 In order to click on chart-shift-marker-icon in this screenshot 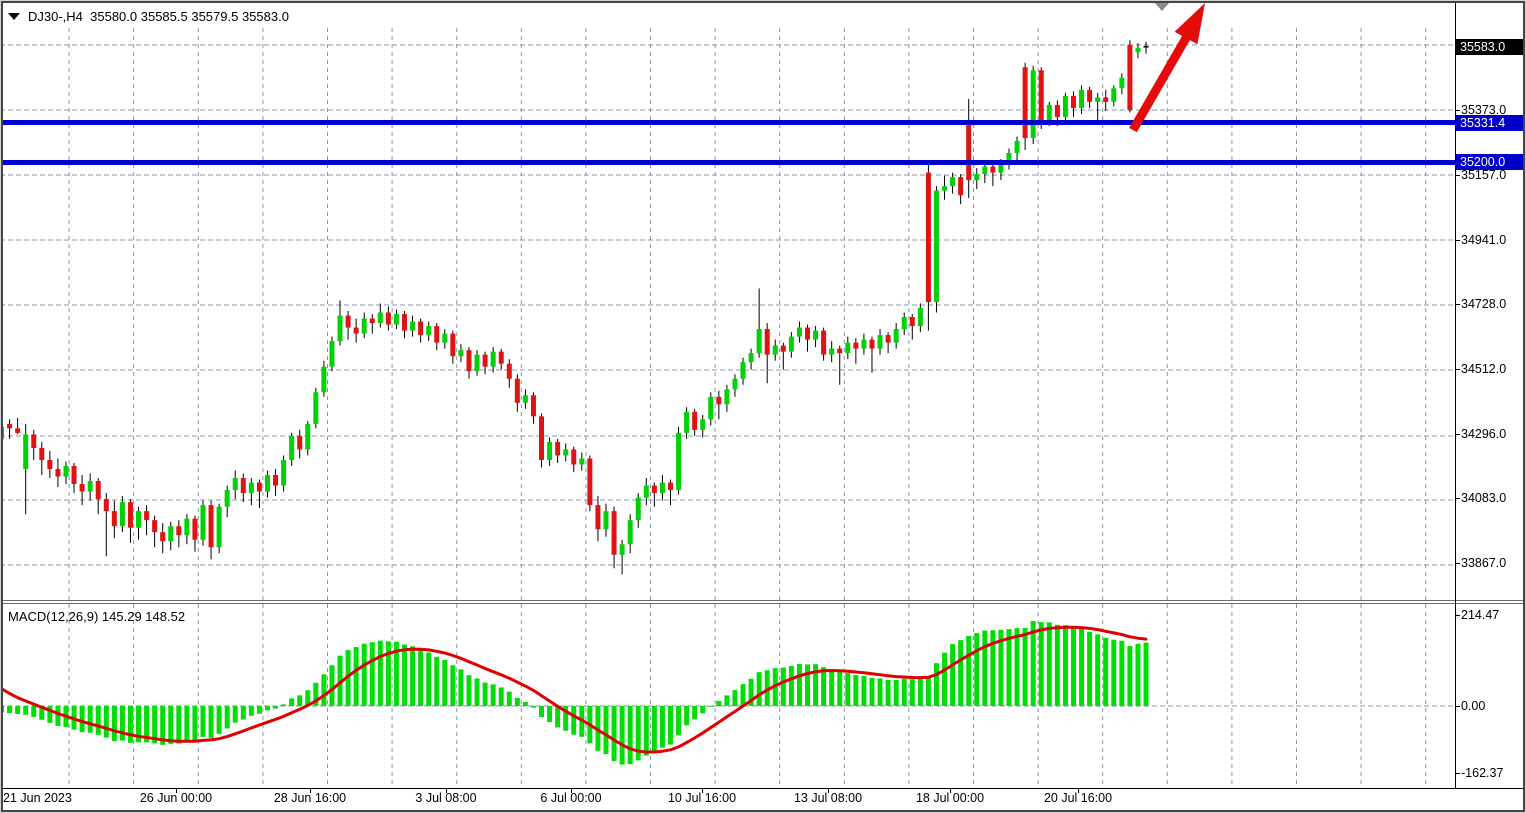, I will do `click(1162, 6)`.